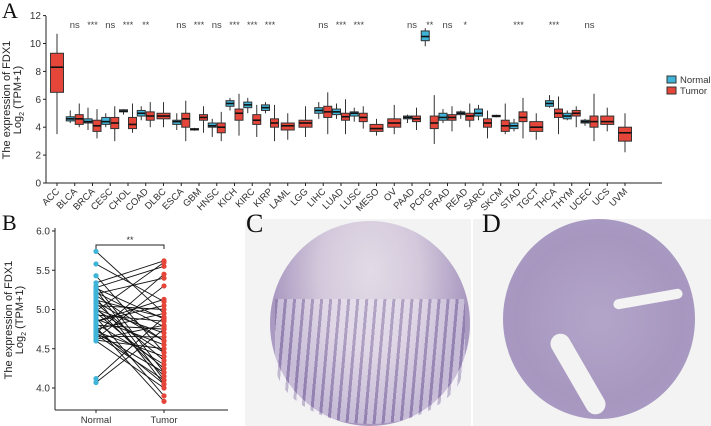 The width and height of the screenshot is (711, 426). I want to click on panel-label-a: A, so click(10, 11).